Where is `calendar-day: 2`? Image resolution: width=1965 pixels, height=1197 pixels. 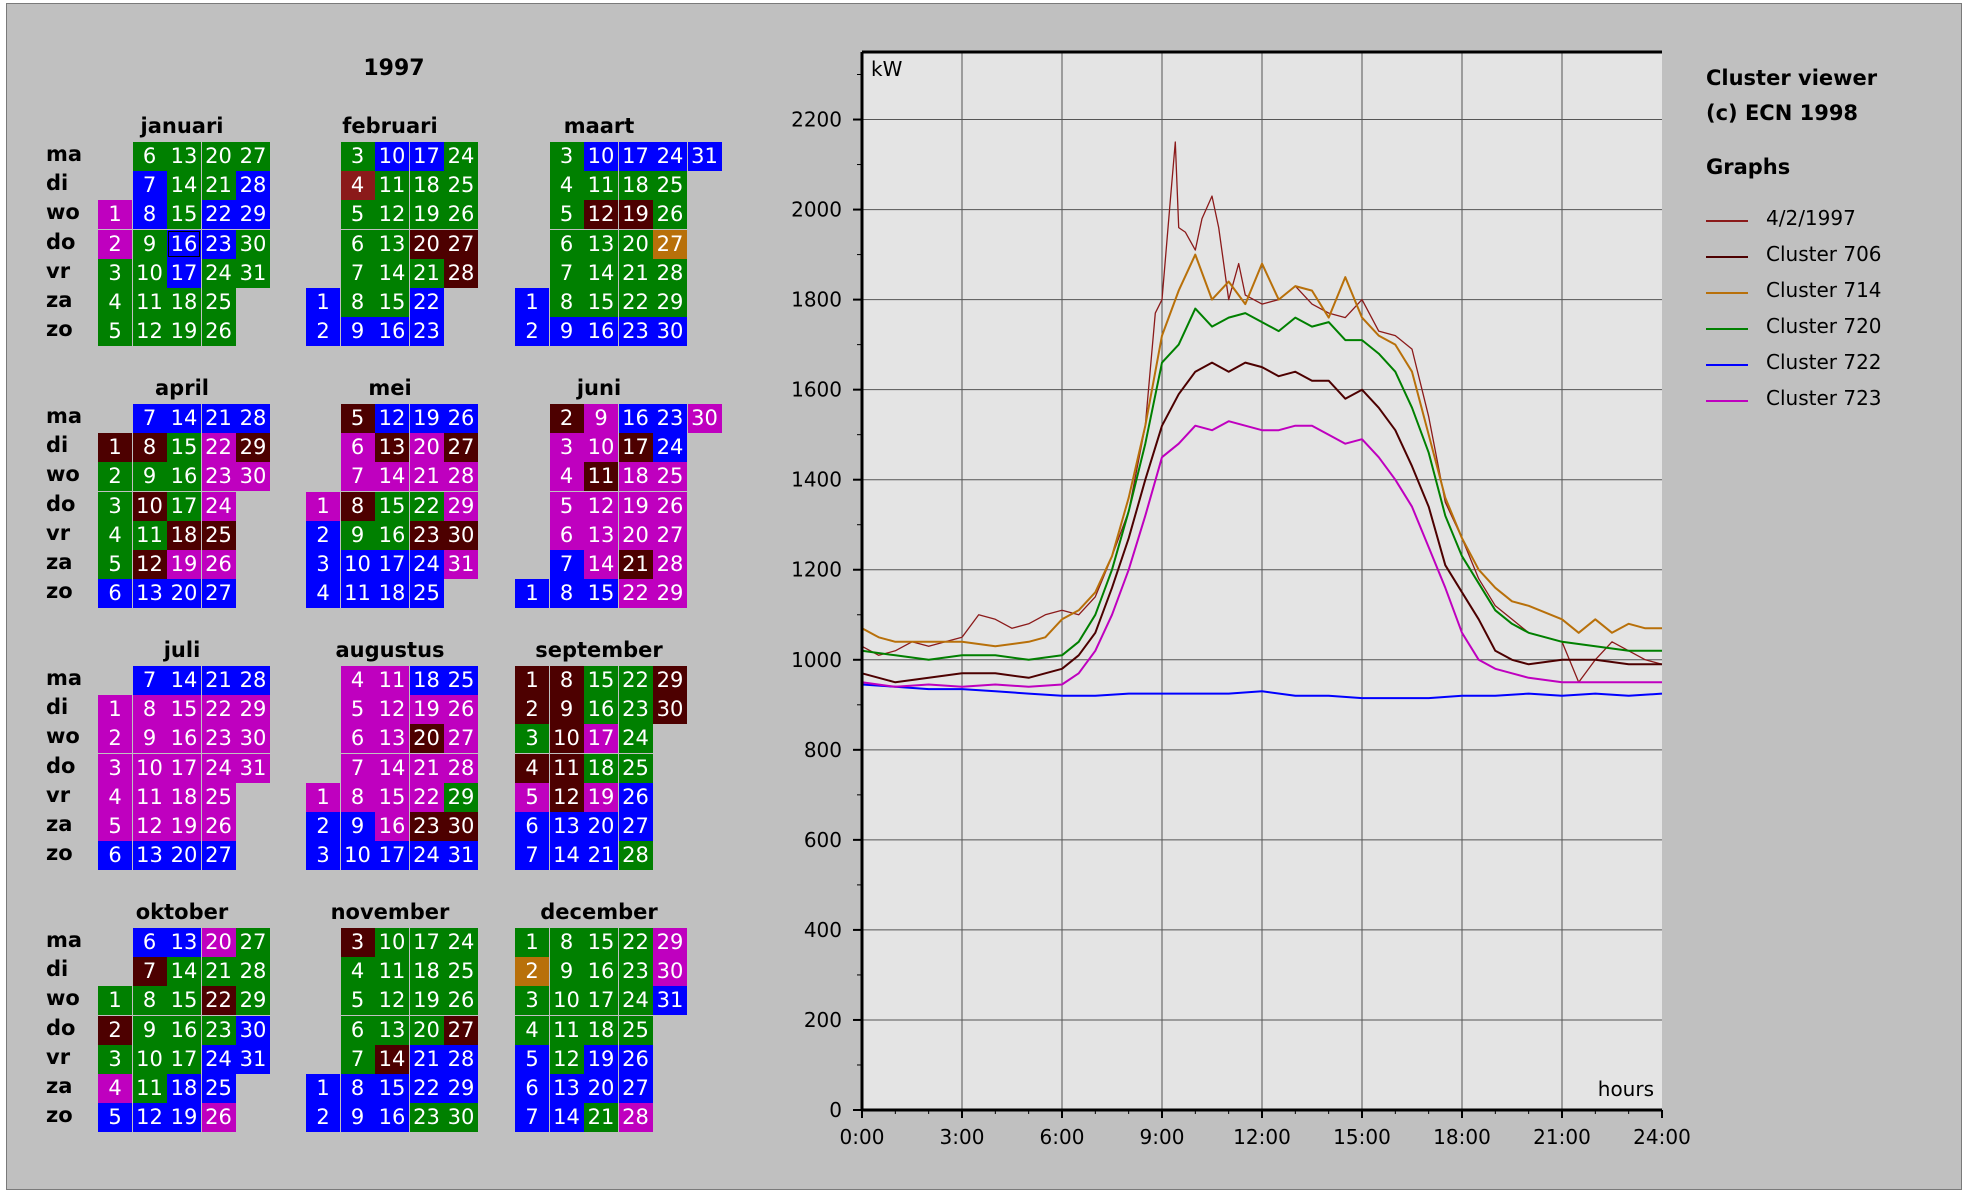
calendar-day: 2 is located at coordinates (115, 739).